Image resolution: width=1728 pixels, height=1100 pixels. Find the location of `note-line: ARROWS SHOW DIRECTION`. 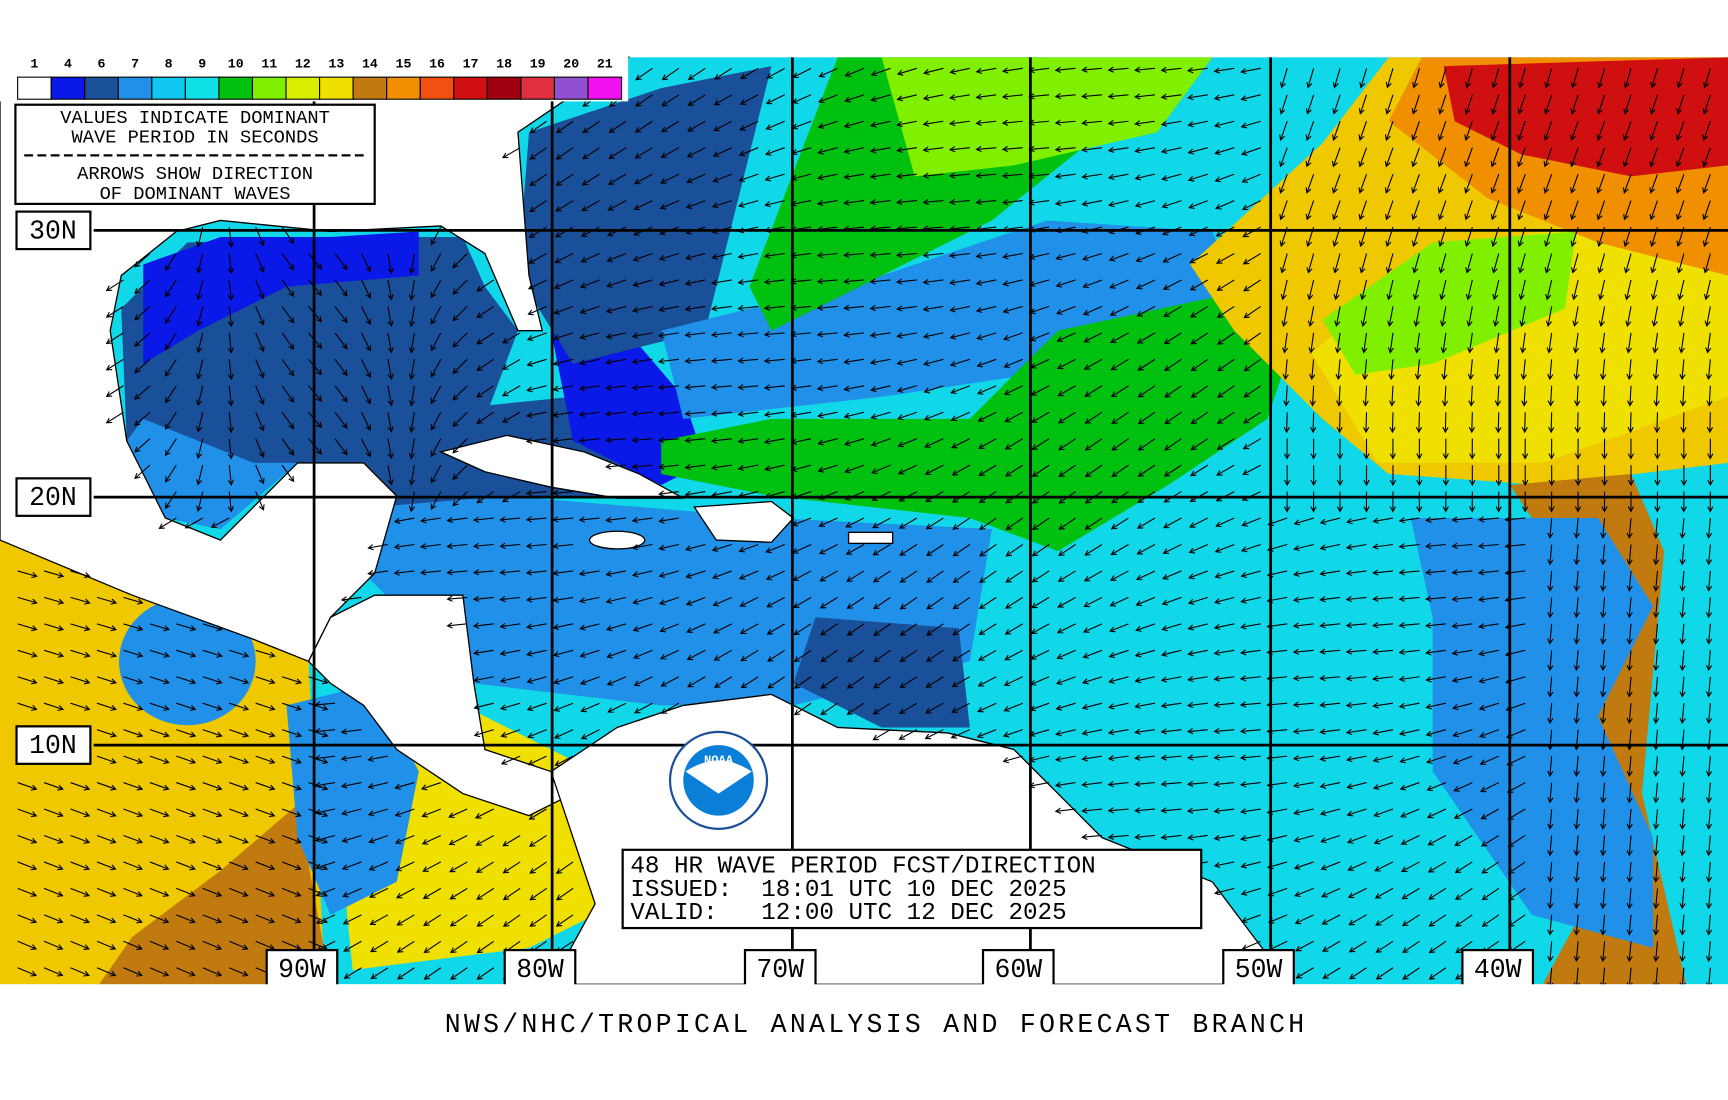

note-line: ARROWS SHOW DIRECTION is located at coordinates (195, 174).